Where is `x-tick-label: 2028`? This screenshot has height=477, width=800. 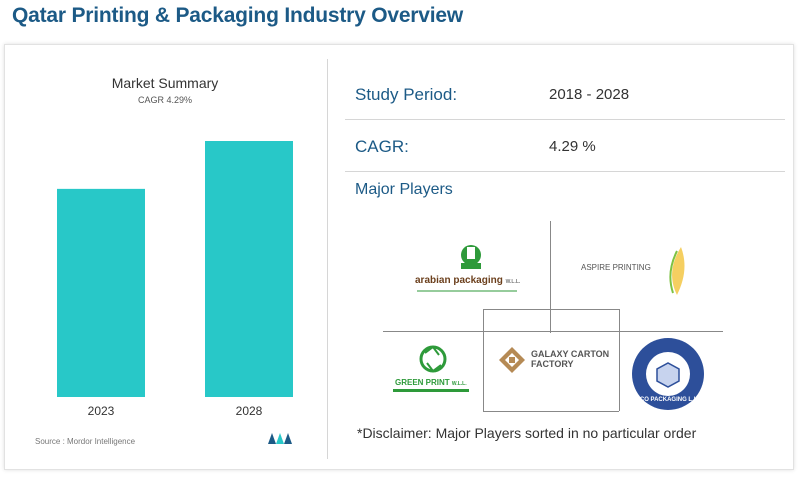 x-tick-label: 2028 is located at coordinates (249, 411).